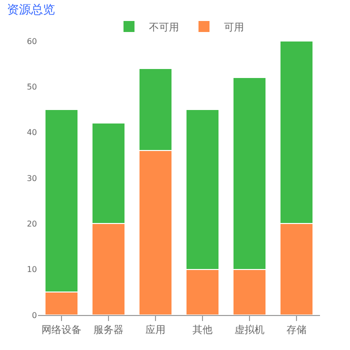 The height and width of the screenshot is (350, 350). What do you see at coordinates (296, 330) in the screenshot?
I see `x-tick-label: 存储` at bounding box center [296, 330].